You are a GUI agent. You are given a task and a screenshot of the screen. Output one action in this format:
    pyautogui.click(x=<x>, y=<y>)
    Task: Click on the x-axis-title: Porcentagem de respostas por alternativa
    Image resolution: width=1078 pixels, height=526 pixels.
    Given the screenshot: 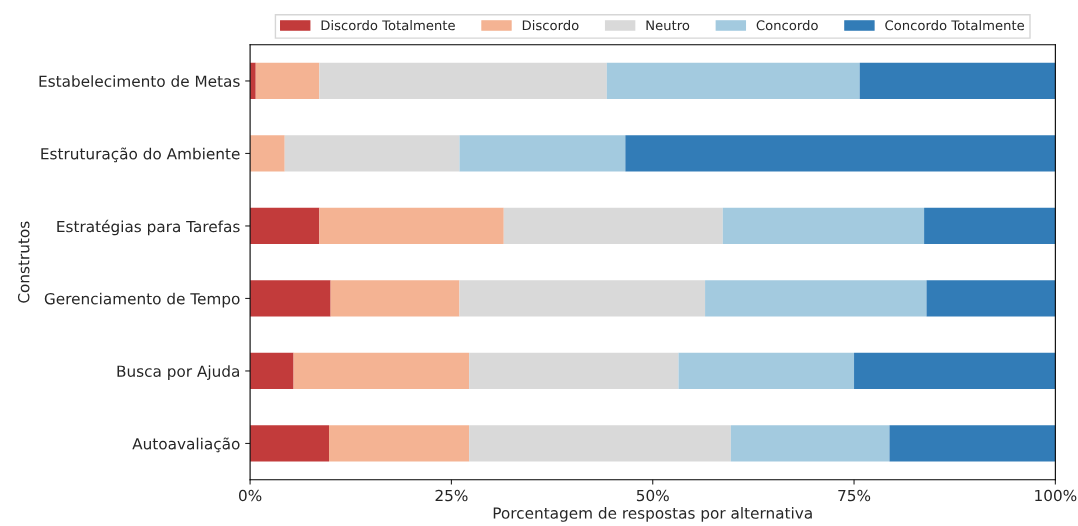 What is the action you would take?
    pyautogui.click(x=652, y=514)
    